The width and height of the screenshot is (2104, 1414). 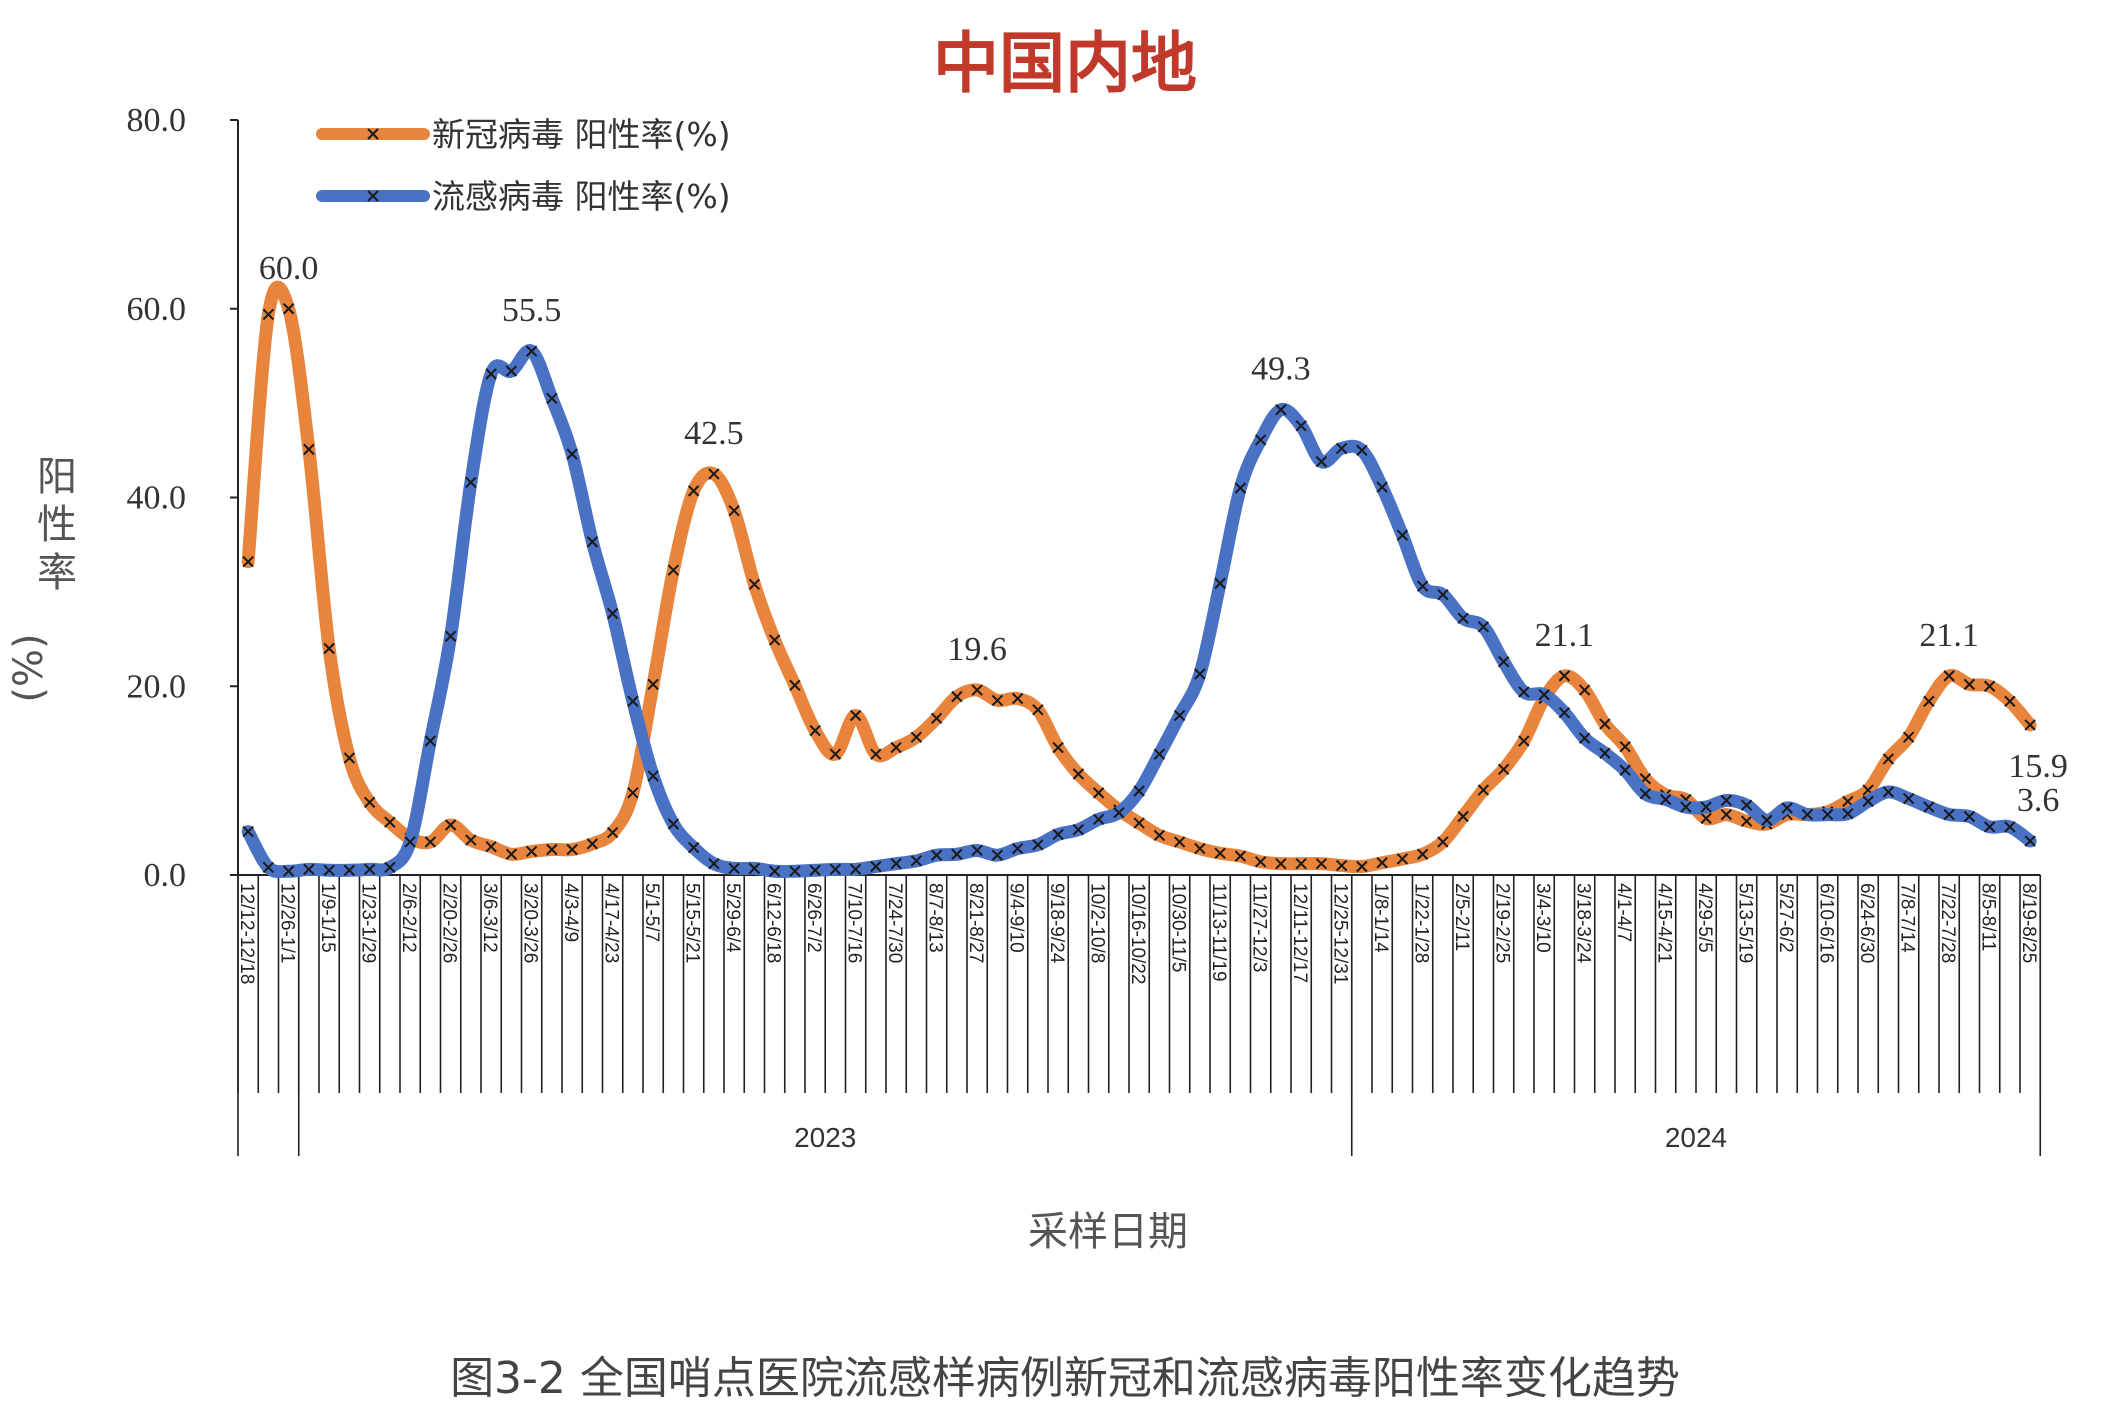 What do you see at coordinates (1988, 917) in the screenshot?
I see `x-tick-label: 8/5-8/11` at bounding box center [1988, 917].